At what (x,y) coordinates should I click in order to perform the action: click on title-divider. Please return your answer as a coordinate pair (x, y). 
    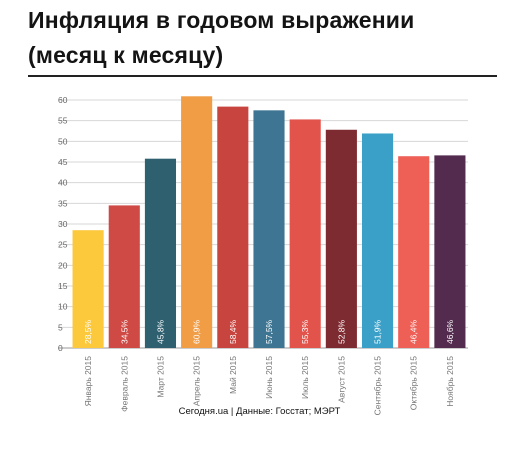
    Looking at the image, I should click on (262, 76).